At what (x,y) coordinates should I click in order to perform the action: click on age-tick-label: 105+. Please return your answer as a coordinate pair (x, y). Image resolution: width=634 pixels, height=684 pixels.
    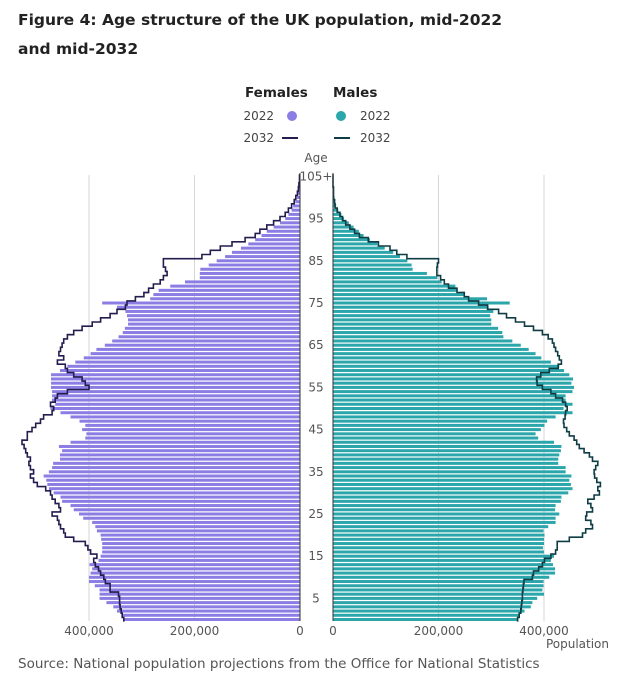
    Looking at the image, I should click on (316, 176).